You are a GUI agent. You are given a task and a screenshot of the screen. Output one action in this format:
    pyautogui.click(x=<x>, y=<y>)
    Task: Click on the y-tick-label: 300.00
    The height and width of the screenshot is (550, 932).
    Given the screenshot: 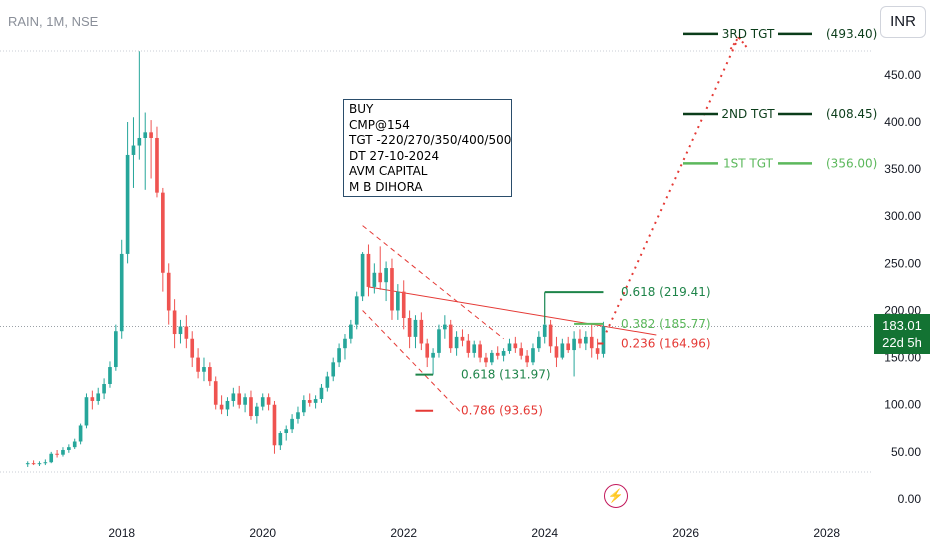 What is the action you would take?
    pyautogui.click(x=902, y=216)
    